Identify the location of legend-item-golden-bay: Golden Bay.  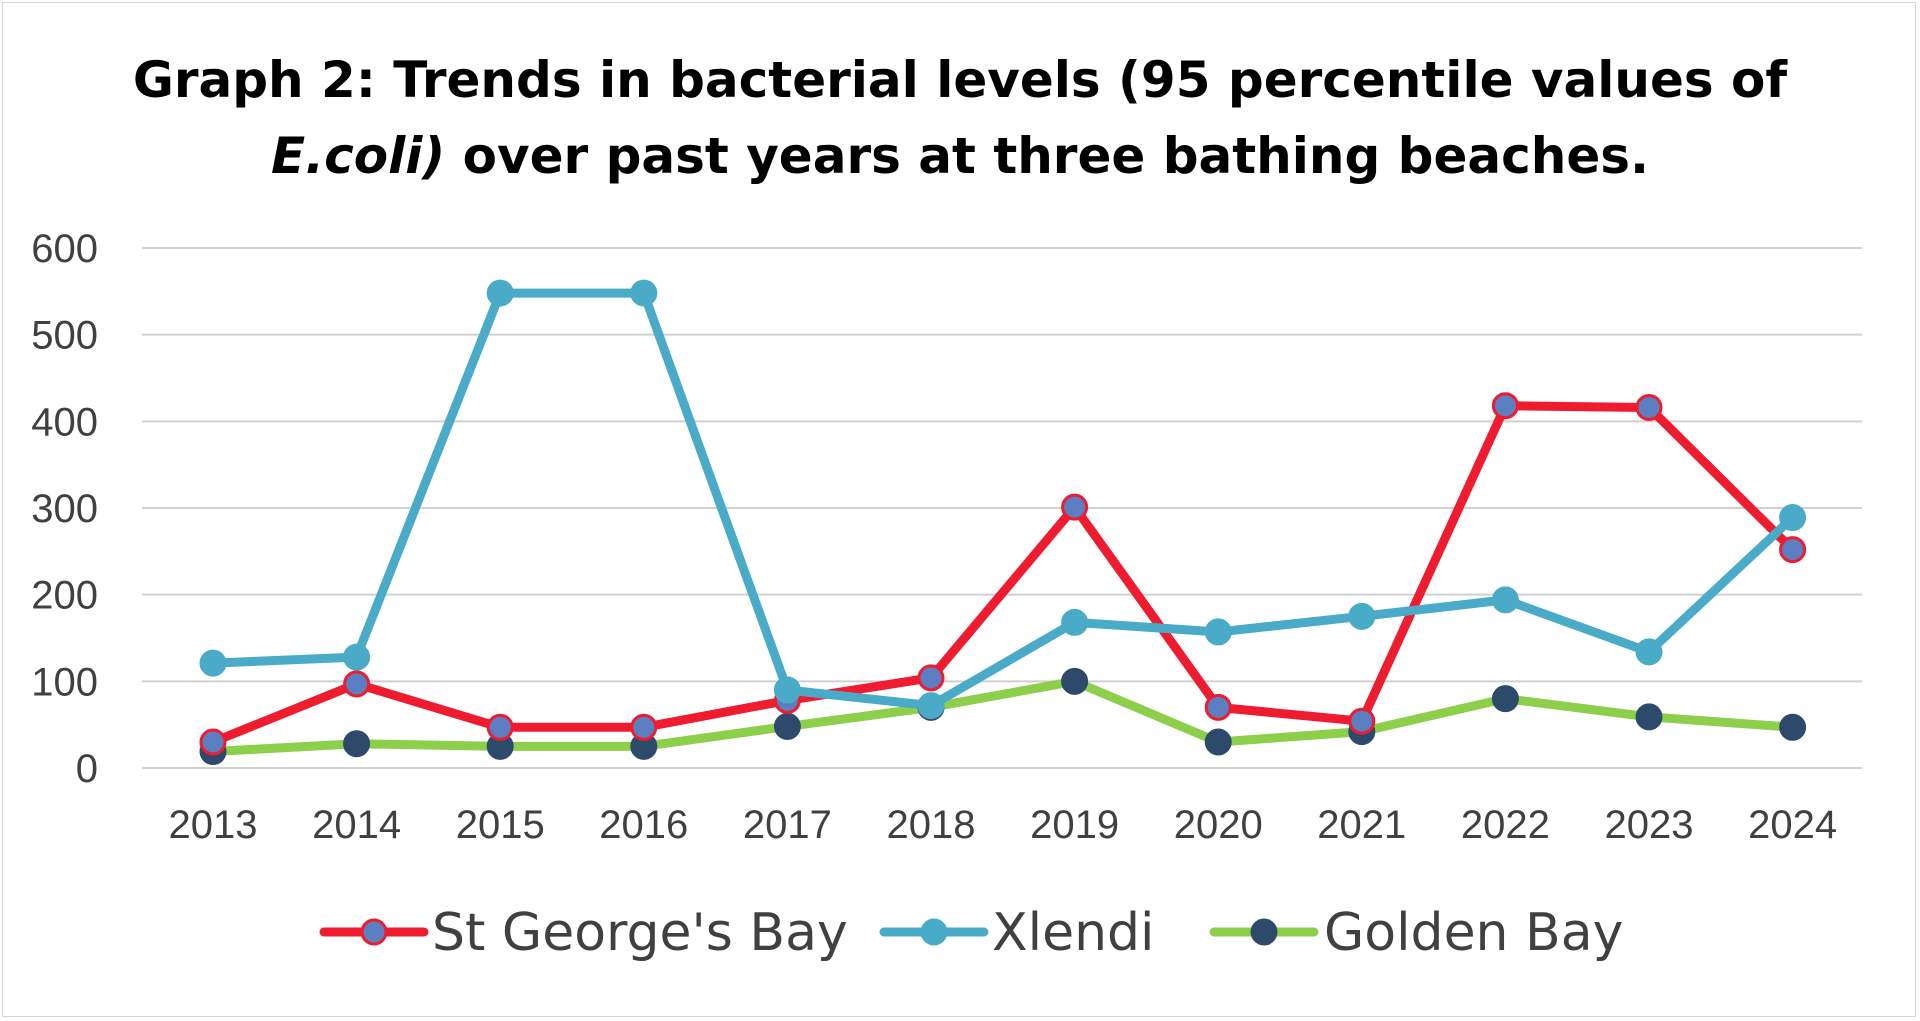
(1416, 933).